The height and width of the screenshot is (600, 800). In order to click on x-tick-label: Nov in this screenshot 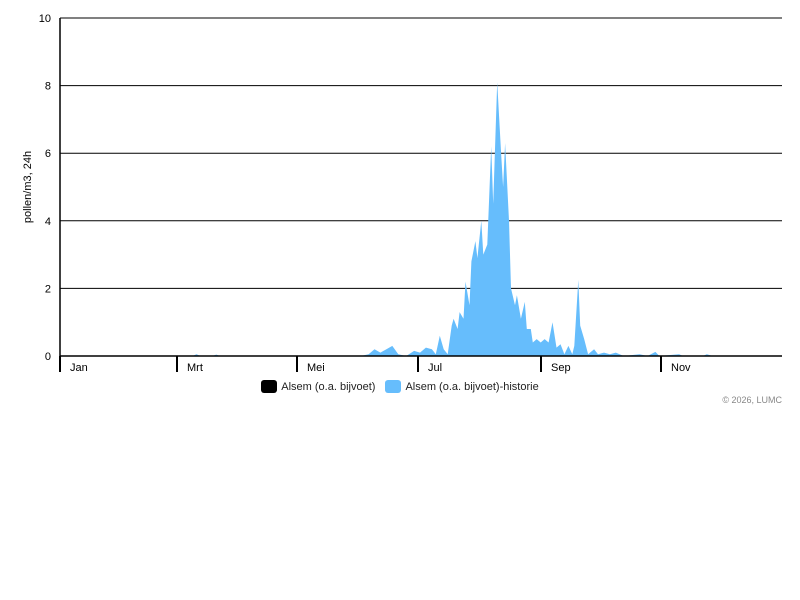, I will do `click(681, 368)`.